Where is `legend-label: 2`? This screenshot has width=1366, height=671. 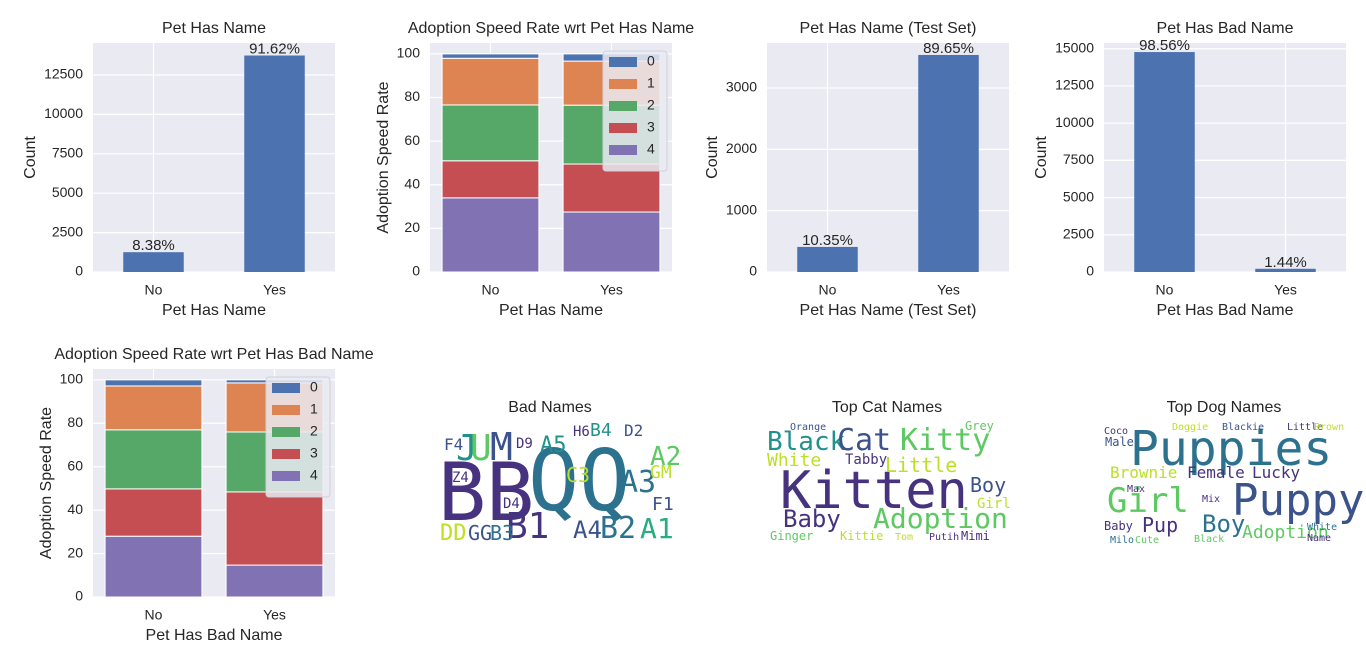
legend-label: 2 is located at coordinates (314, 431).